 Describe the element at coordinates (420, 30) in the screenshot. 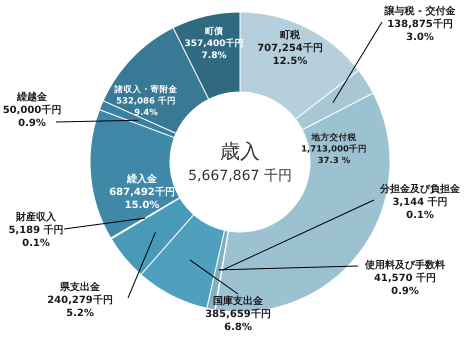

I see `data-label: 138,875千円 3.0%` at that location.